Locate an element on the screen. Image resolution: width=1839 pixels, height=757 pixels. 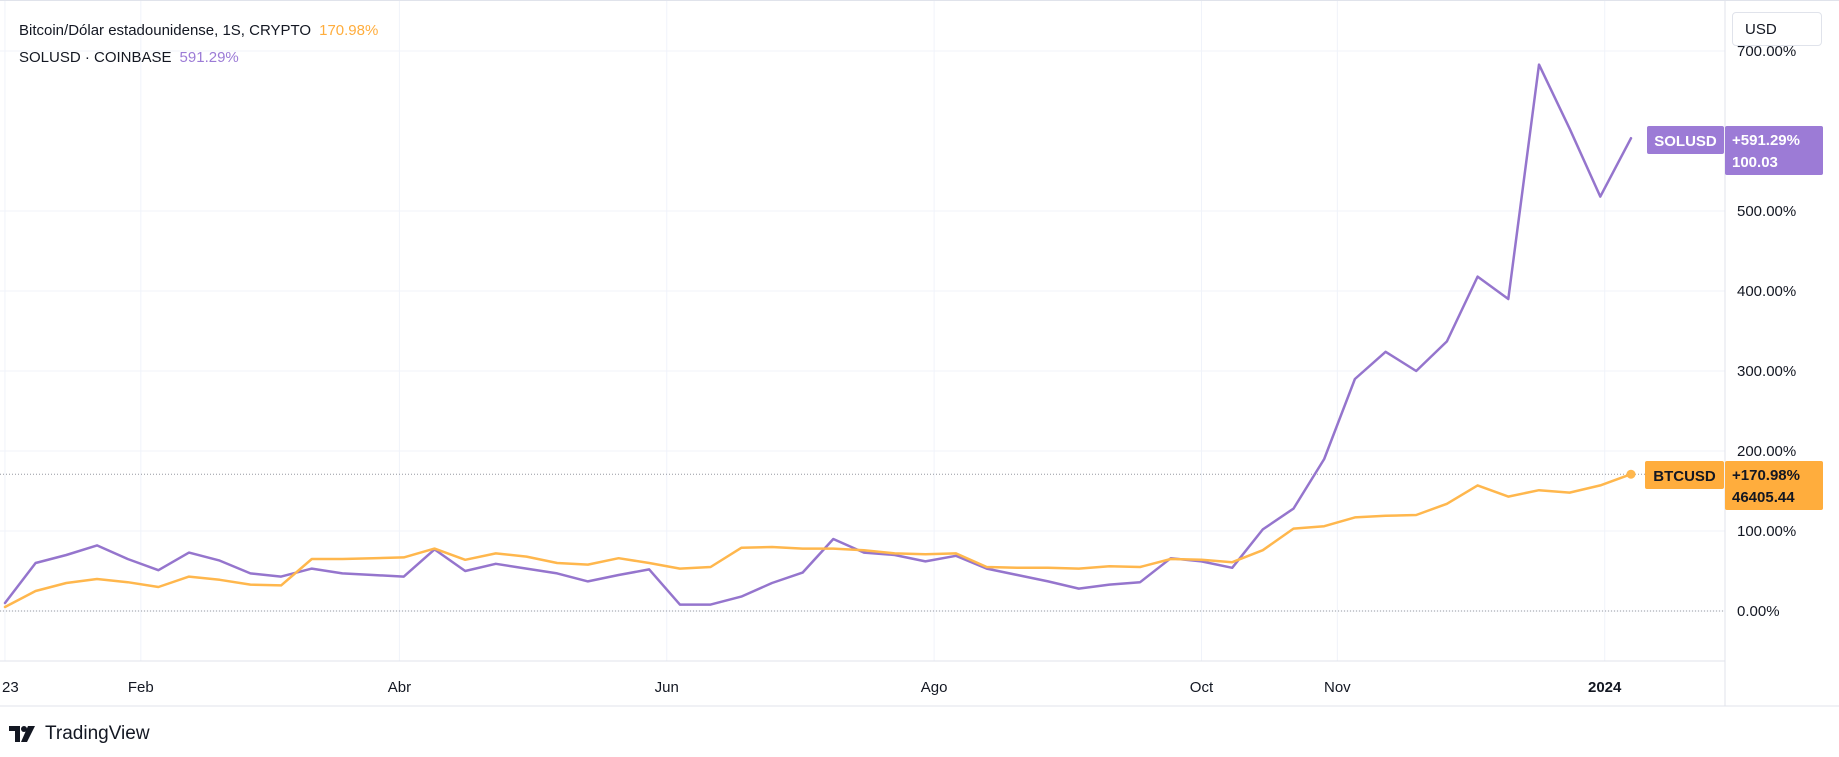
y-tick-label: 500.00% is located at coordinates (1766, 211).